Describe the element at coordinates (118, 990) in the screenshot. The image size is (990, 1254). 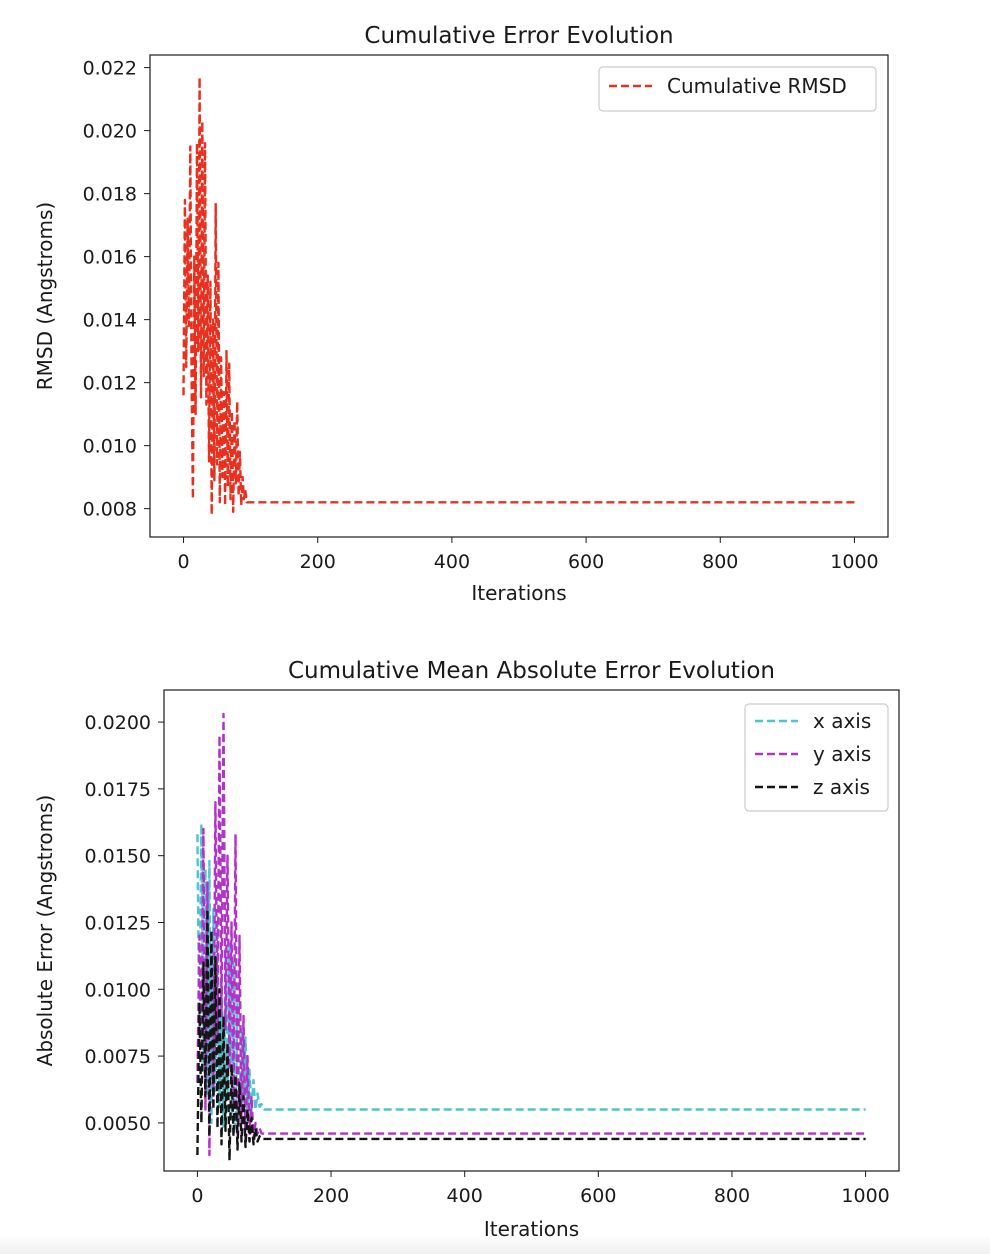
I see `y-tick-label: 0.0100` at that location.